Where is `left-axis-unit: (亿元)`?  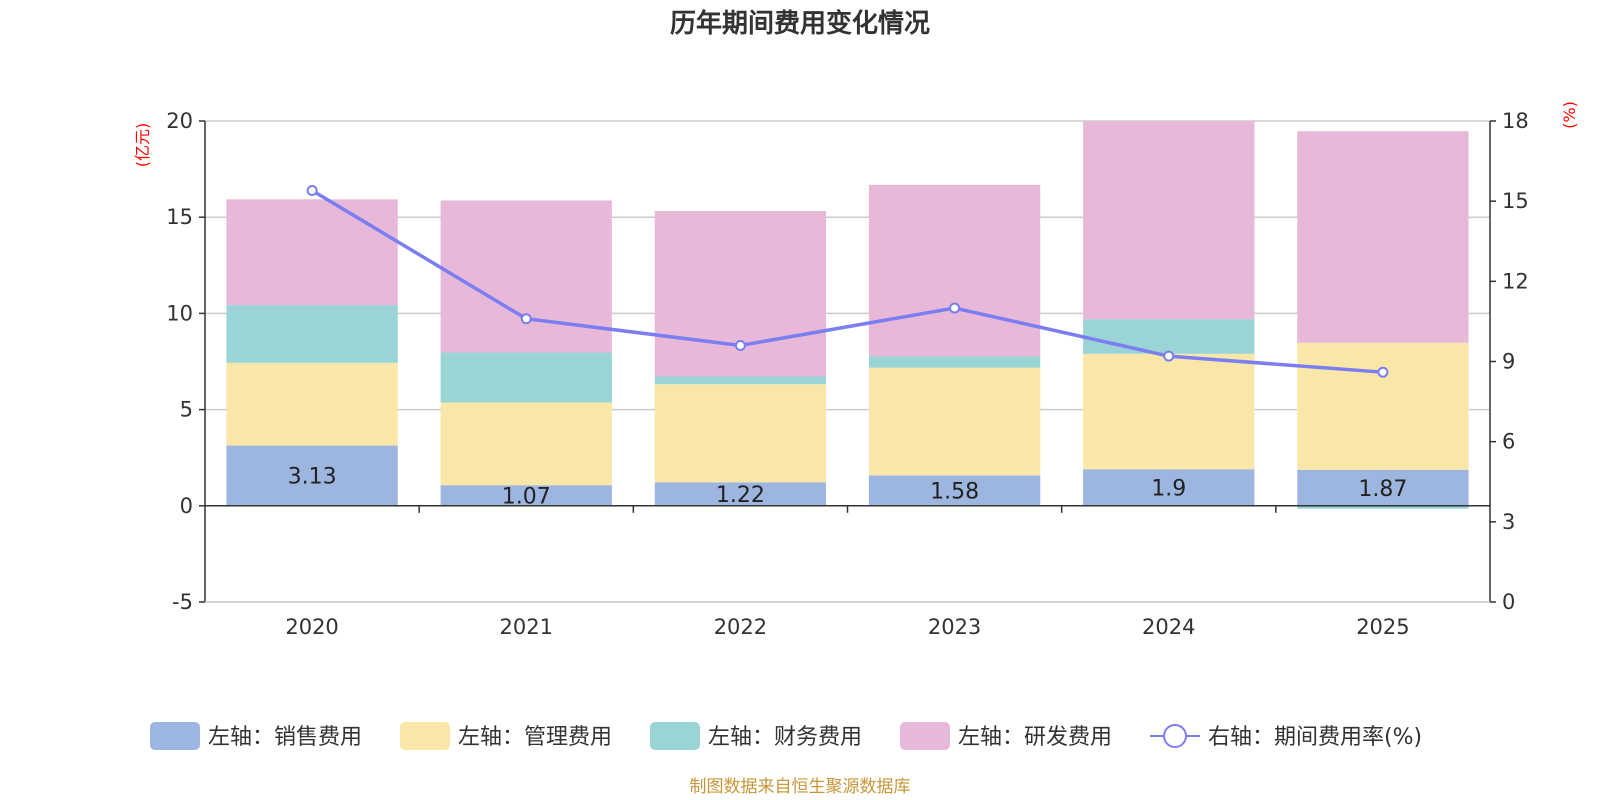
left-axis-unit: (亿元) is located at coordinates (142, 145).